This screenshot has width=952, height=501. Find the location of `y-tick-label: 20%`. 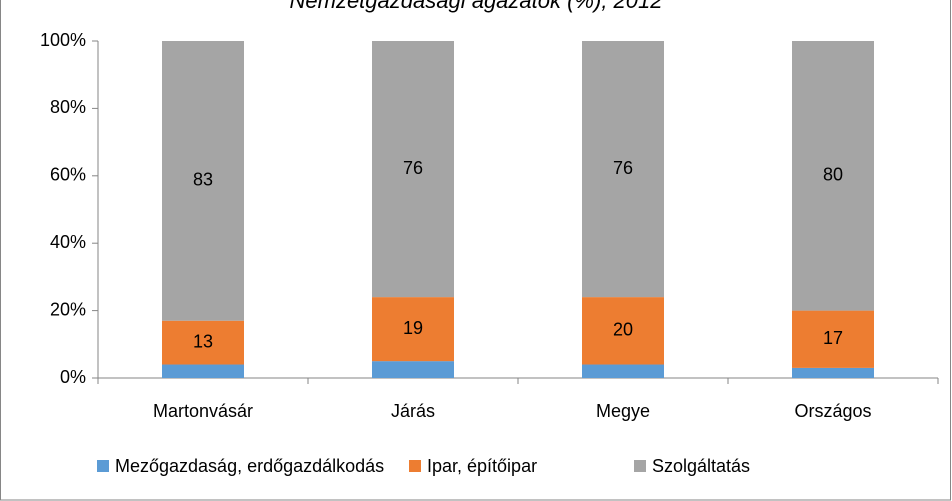

y-tick-label: 20% is located at coordinates (68, 309).